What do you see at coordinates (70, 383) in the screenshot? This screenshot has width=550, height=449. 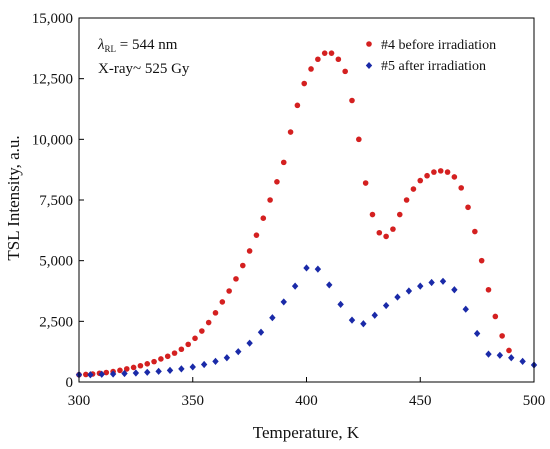 I see `y-tick-label: 0` at bounding box center [70, 383].